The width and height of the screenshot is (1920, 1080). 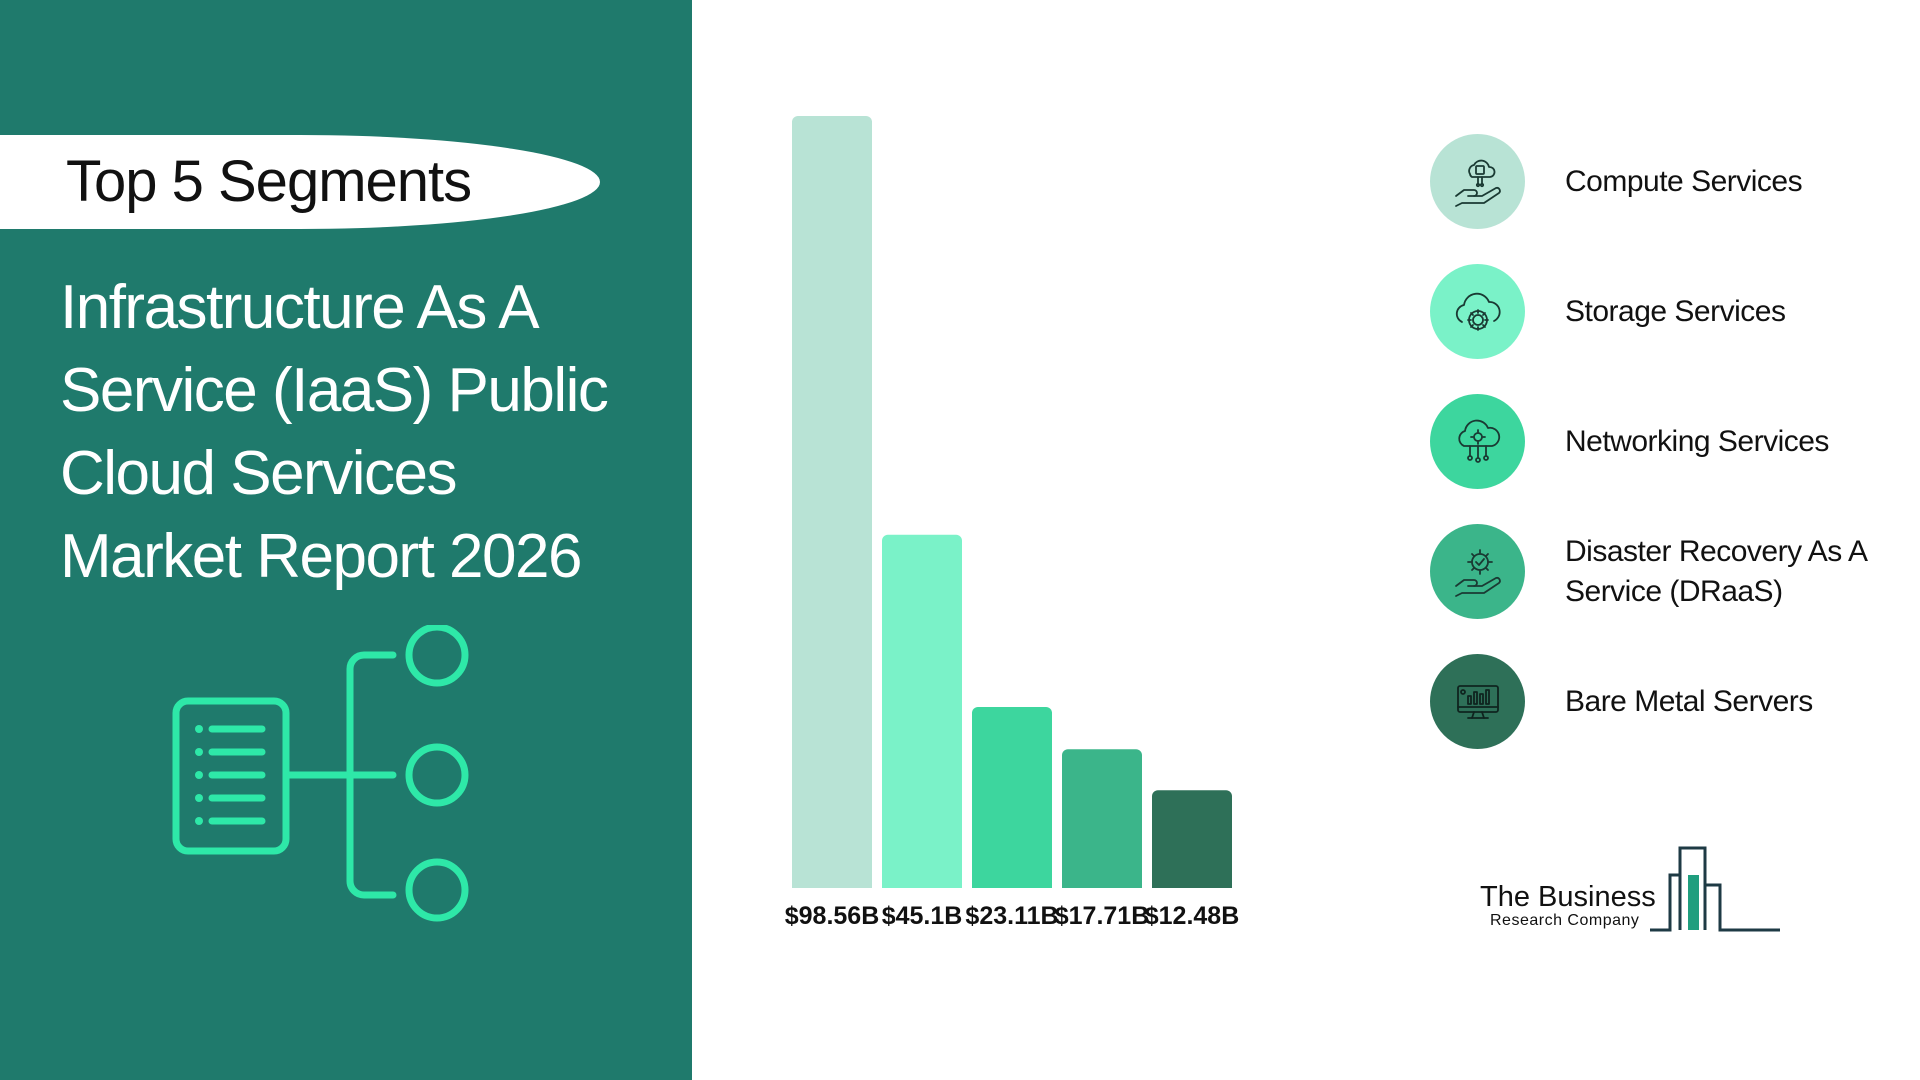 I want to click on bar-value-label: $98.56B, so click(x=832, y=916).